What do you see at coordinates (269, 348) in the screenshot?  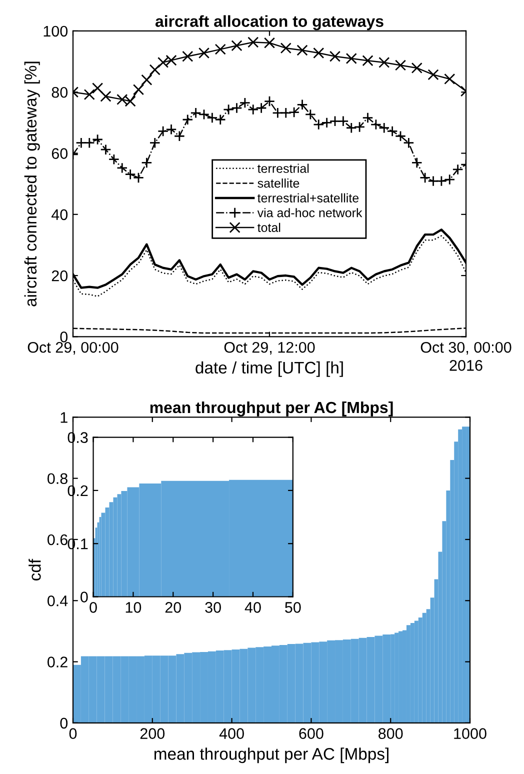 I see `x-tick-label: Oct 29, 12:00` at bounding box center [269, 348].